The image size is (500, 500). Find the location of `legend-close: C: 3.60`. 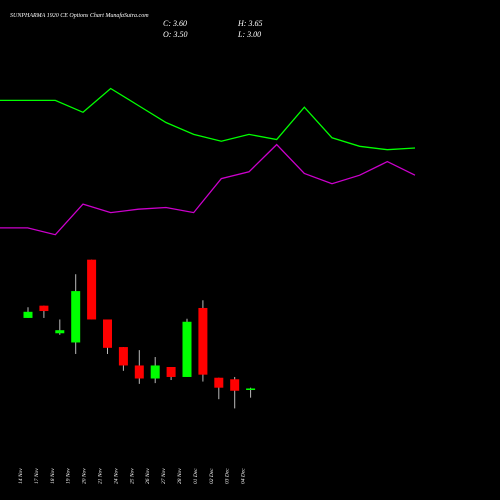

legend-close: C: 3.60 is located at coordinates (175, 23).